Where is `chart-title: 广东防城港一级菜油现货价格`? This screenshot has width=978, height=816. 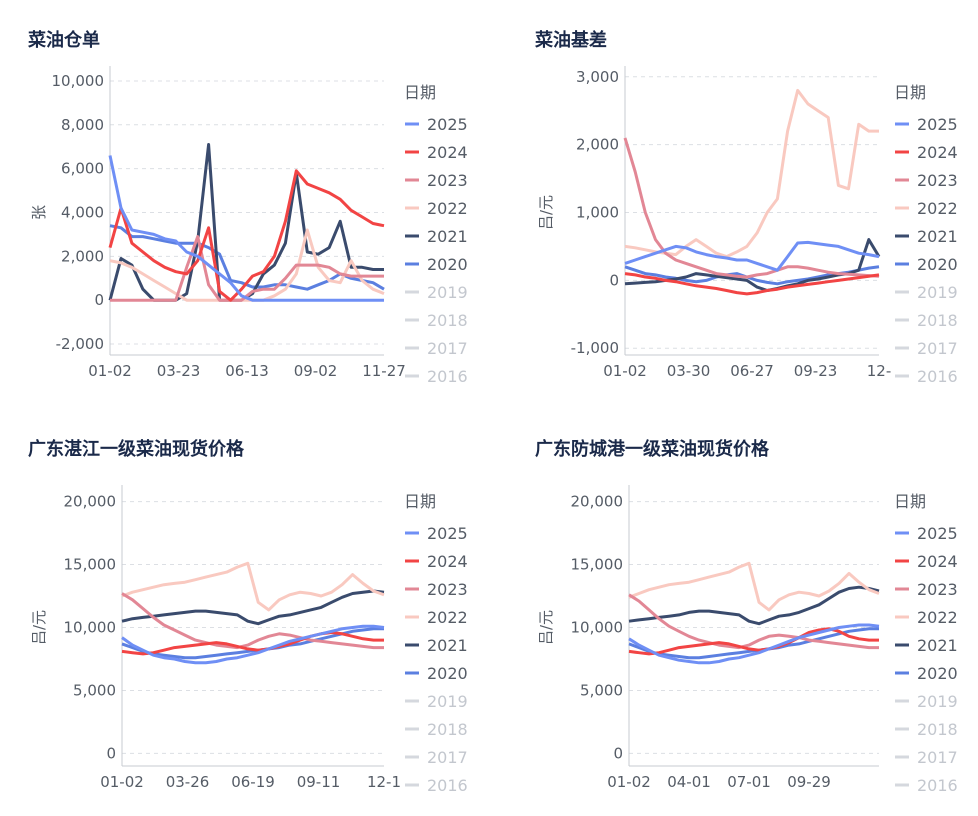
chart-title: 广东防城港一级菜油现货价格 is located at coordinates (652, 449).